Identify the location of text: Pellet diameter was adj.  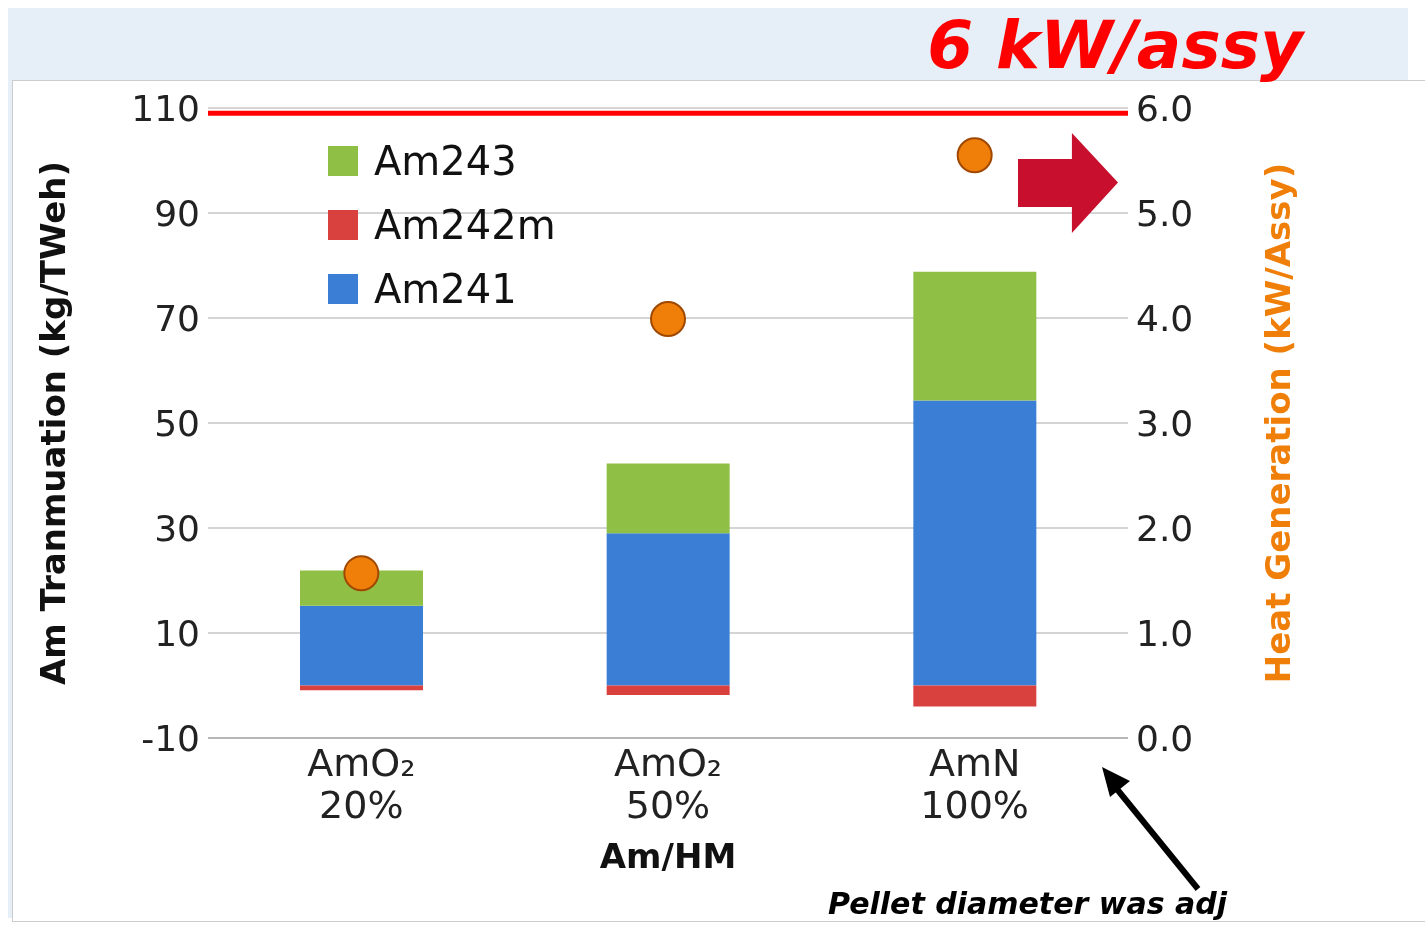
(1028, 903).